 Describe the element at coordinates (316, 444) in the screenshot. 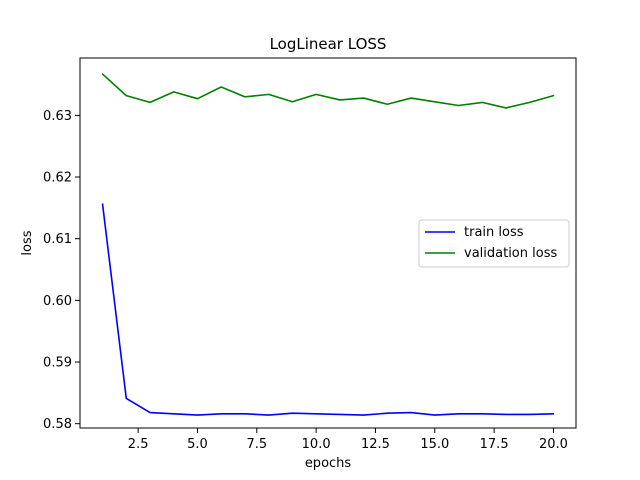

I see `x-tick-label: 10.0` at that location.